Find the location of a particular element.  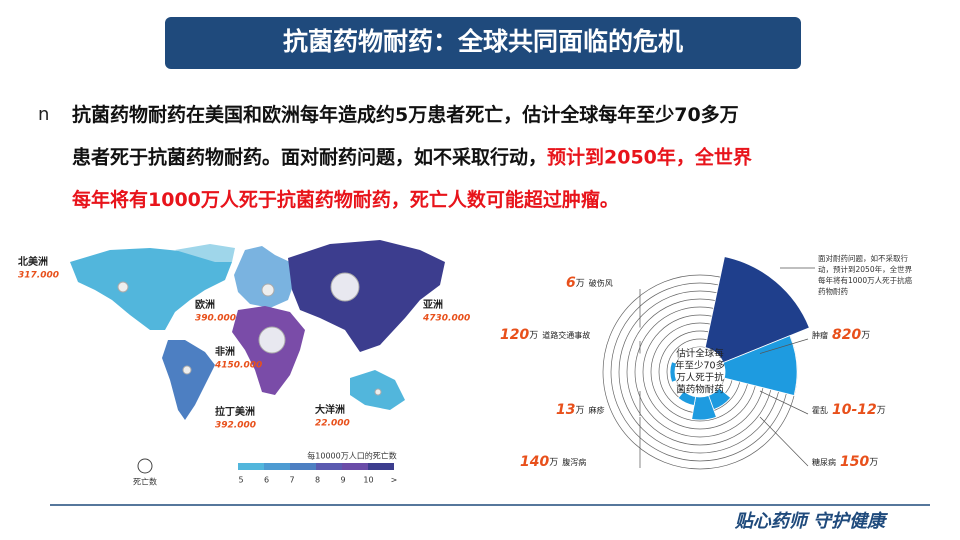

cause-name: 糖尿病 is located at coordinates (824, 462).